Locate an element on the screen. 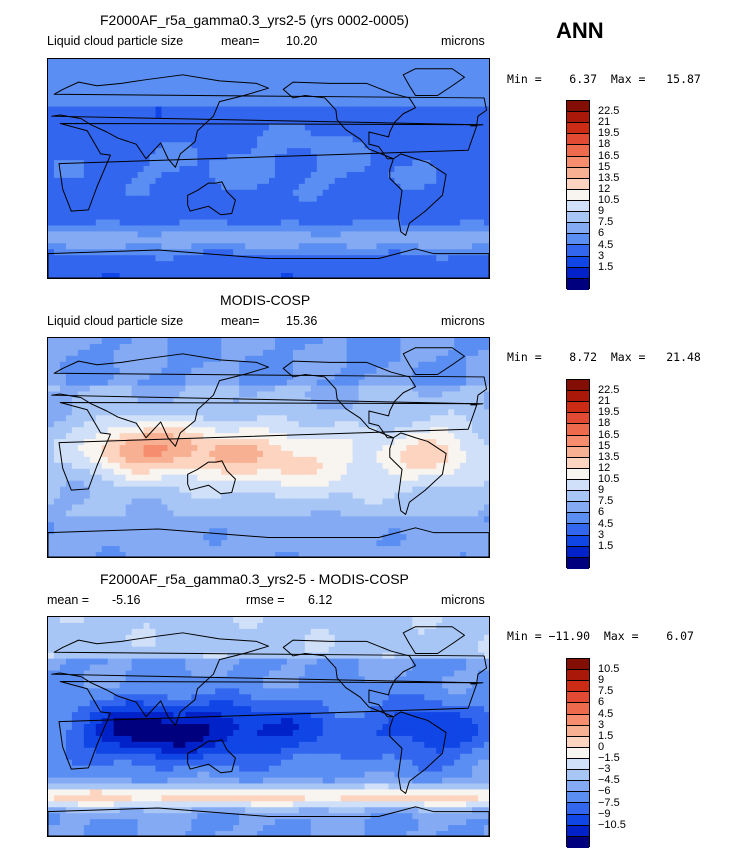 This screenshot has height=848, width=733. panel3-units: microns is located at coordinates (463, 600).